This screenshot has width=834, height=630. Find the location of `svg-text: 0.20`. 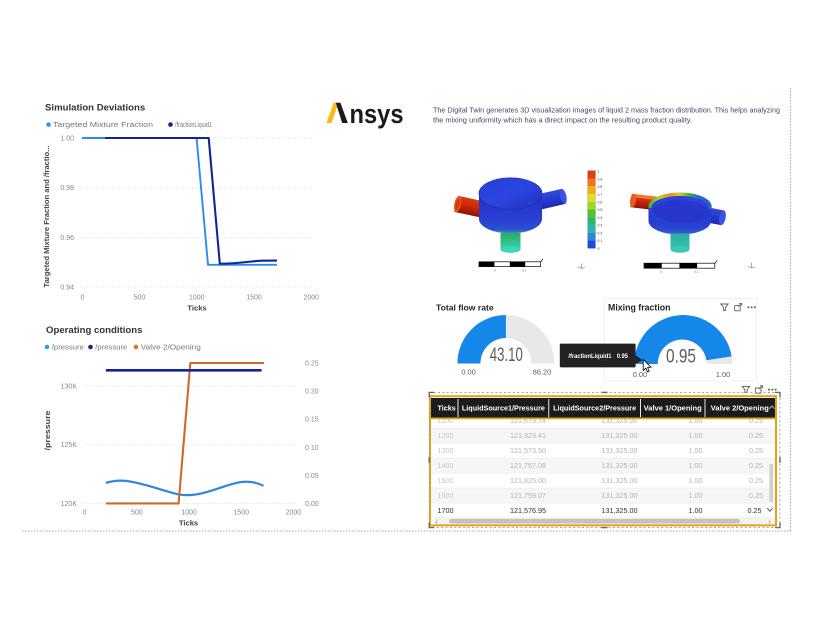

svg-text: 0.20 is located at coordinates (312, 392).